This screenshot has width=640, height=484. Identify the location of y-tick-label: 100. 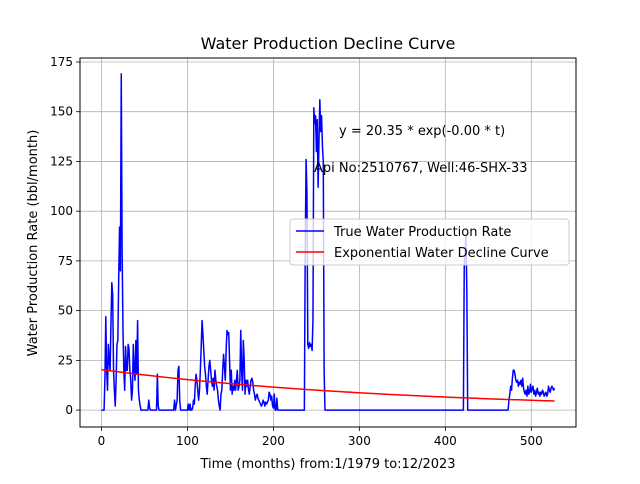
(61, 211).